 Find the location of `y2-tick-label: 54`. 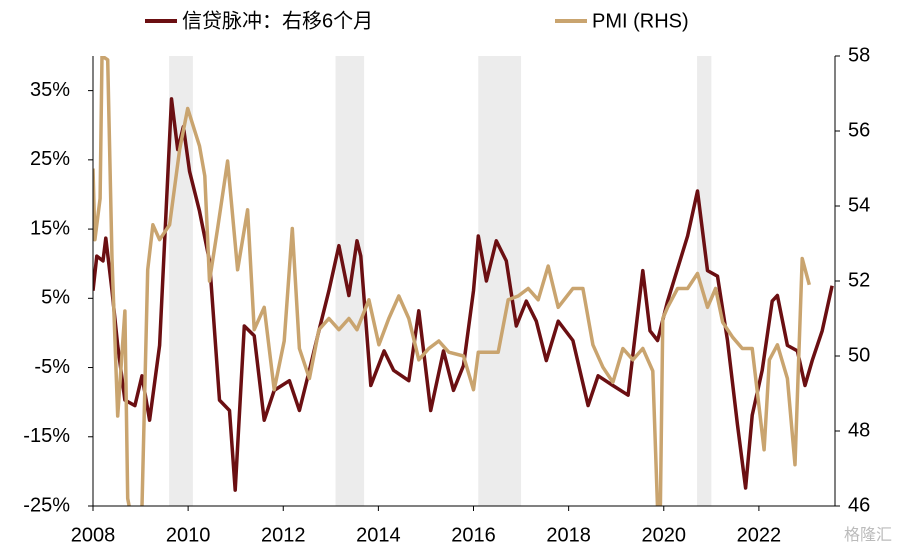

y2-tick-label: 54 is located at coordinates (859, 205).